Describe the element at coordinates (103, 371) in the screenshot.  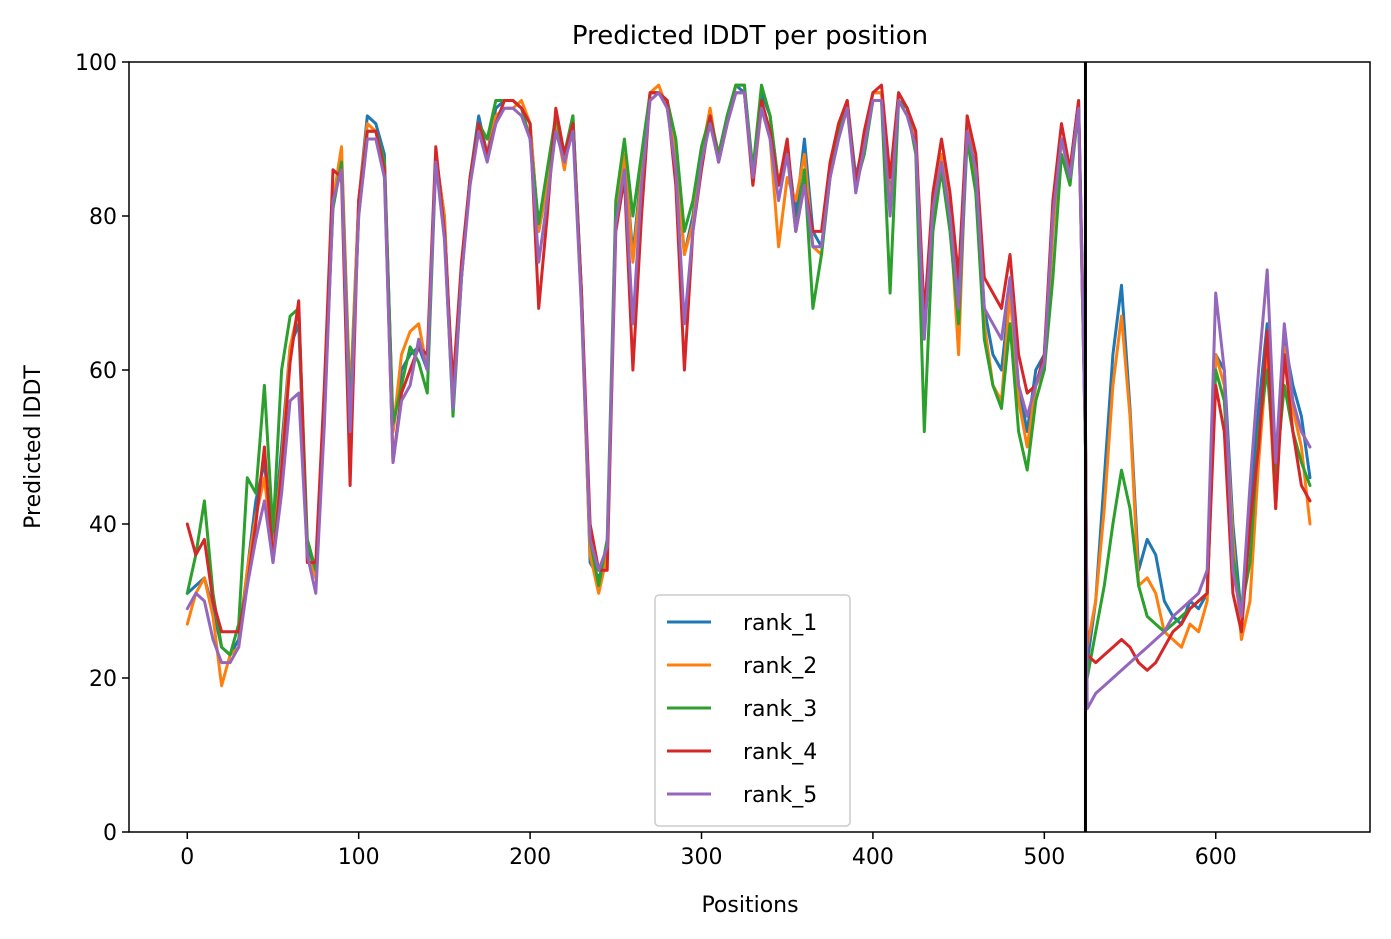
I see `y-tick-label: 60` at that location.